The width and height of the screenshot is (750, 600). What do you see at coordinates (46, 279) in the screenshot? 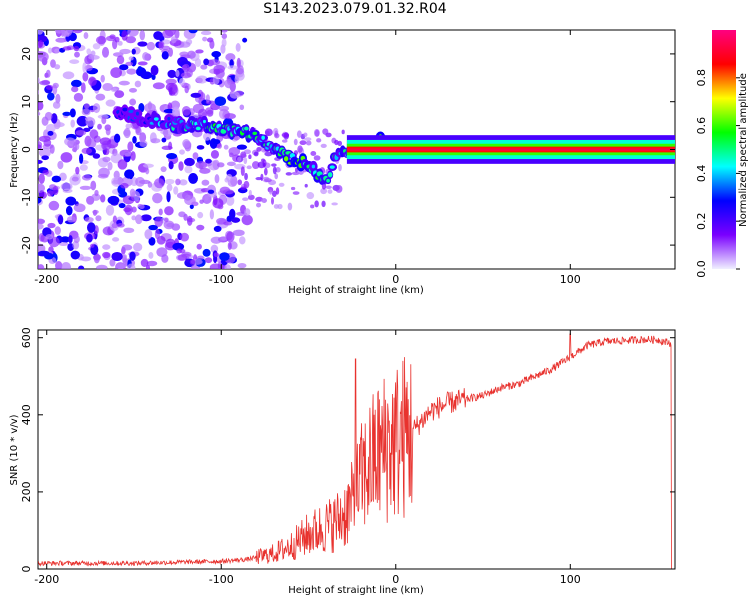
I see `x-tick-label: -200` at bounding box center [46, 279].